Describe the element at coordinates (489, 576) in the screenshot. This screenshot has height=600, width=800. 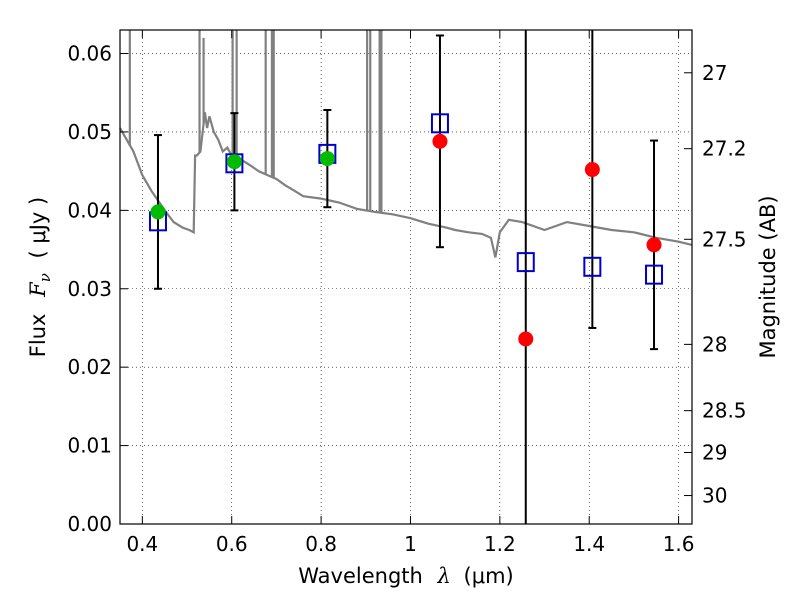
I see `x-axis-label-unit: (μm)` at that location.